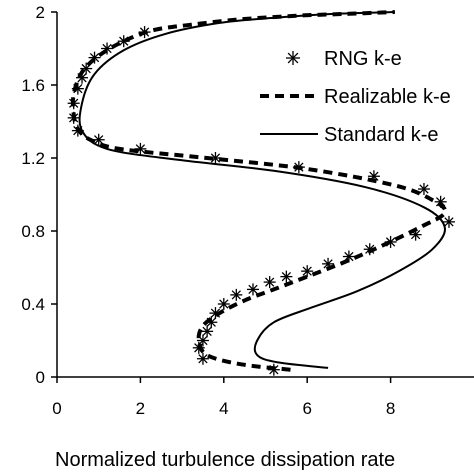  Describe the element at coordinates (140, 408) in the screenshot. I see `x-tick-label: 2` at that location.